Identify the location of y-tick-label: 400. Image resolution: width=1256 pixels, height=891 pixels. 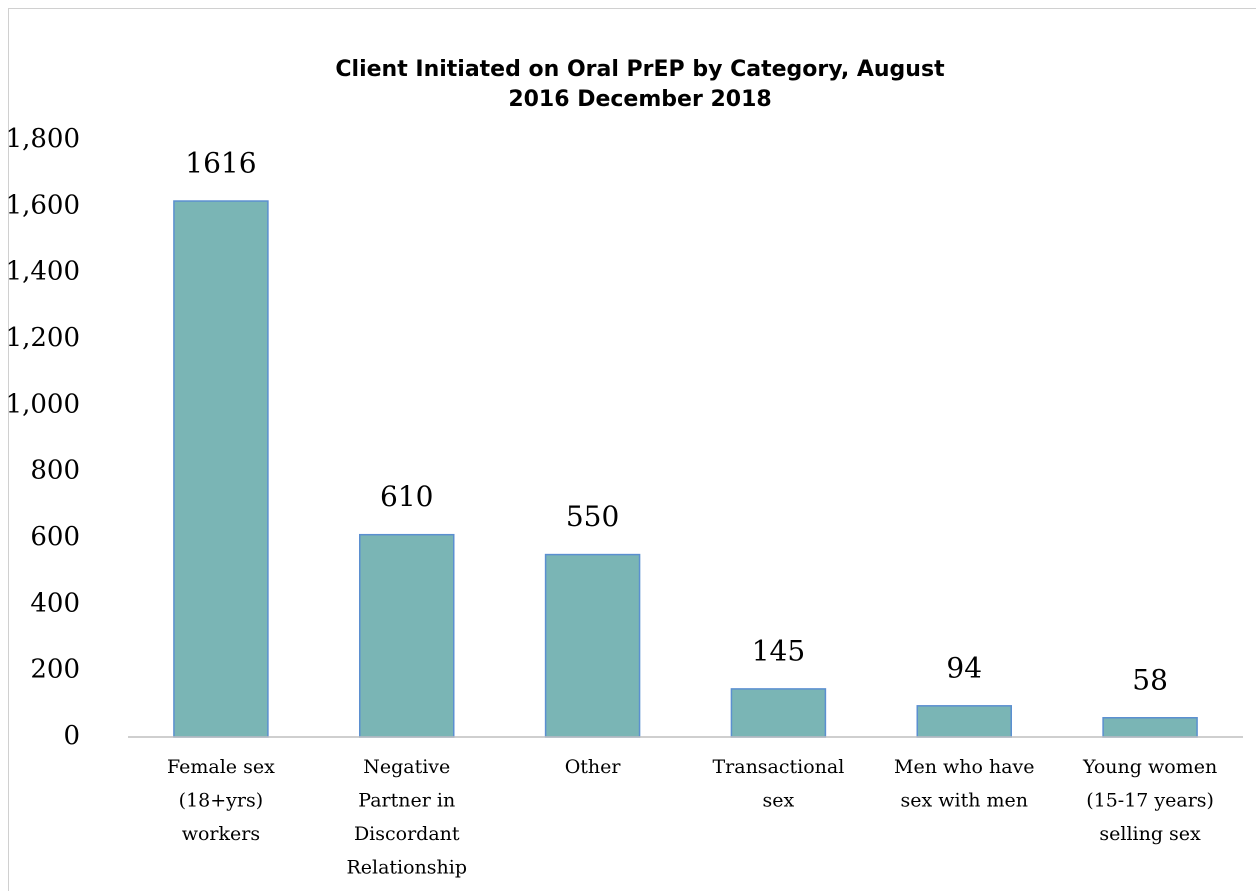
(55, 603).